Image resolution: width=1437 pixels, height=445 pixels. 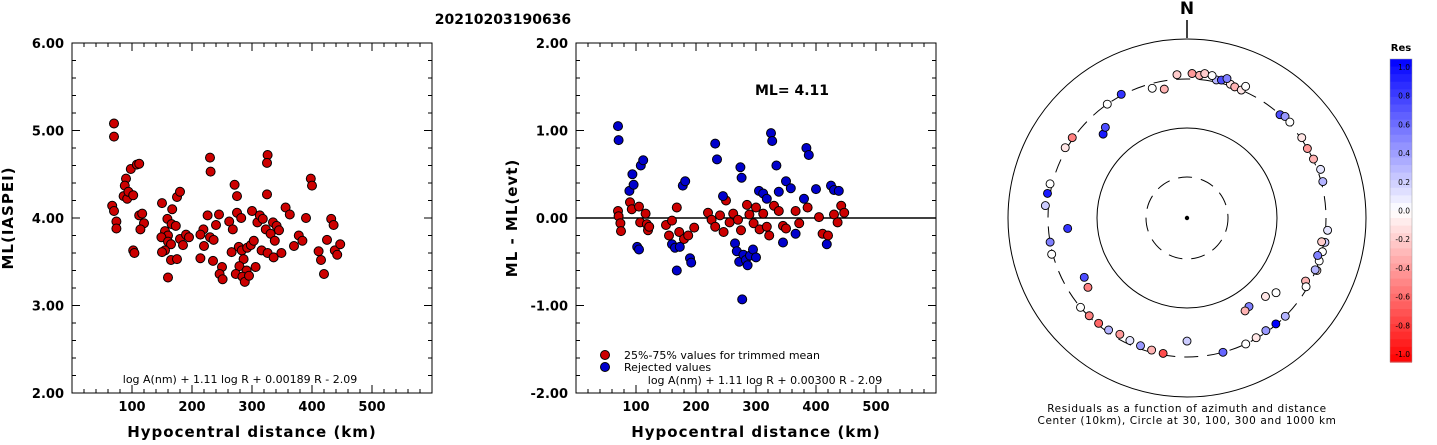 I want to click on colorbar-swatches, so click(x=1401, y=210).